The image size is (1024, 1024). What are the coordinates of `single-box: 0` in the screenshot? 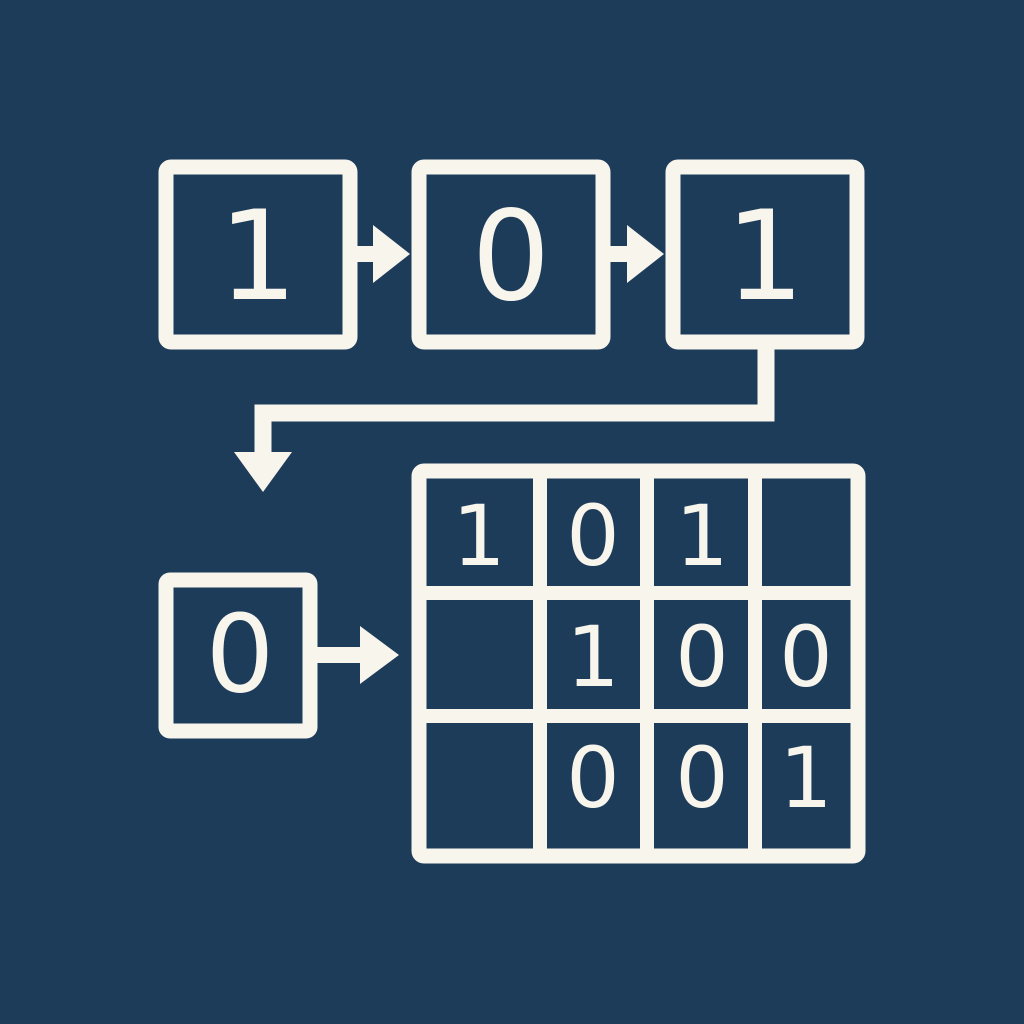 It's located at (238, 655).